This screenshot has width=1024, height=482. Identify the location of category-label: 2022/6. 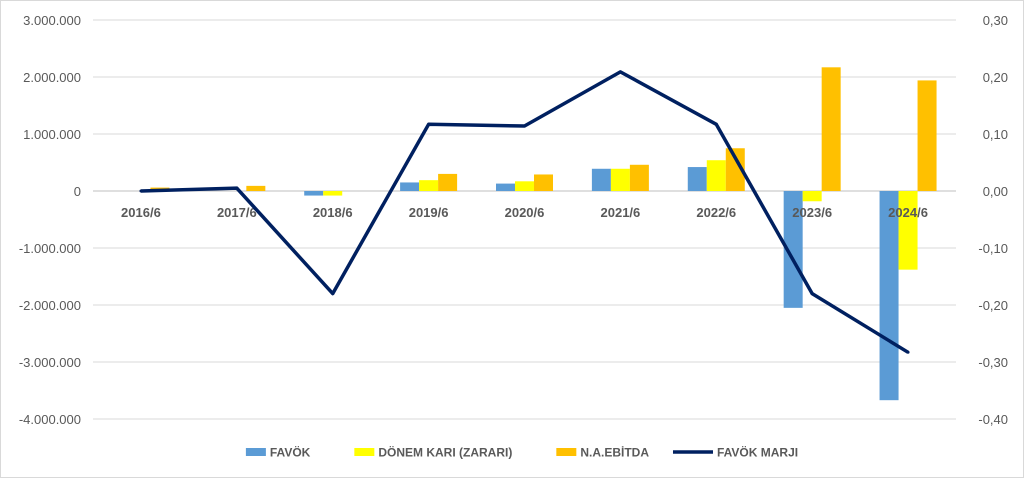
(716, 212).